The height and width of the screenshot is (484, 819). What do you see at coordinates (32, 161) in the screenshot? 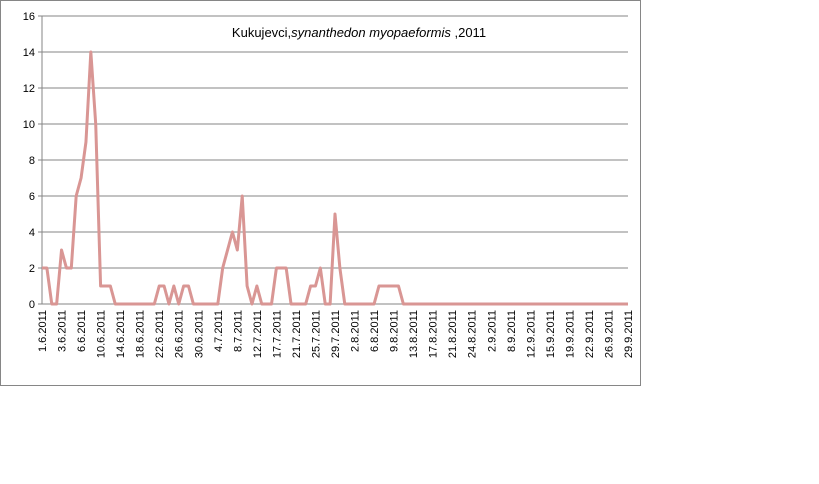
I see `y-tick-label: 8` at bounding box center [32, 161].